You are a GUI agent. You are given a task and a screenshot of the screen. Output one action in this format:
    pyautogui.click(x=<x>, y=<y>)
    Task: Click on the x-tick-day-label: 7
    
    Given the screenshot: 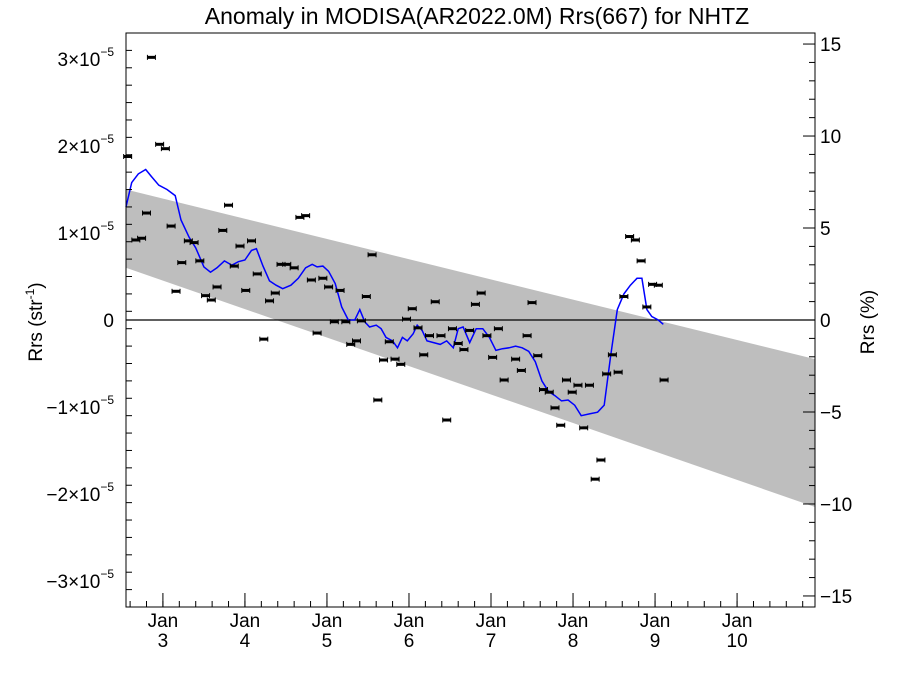 What is the action you would take?
    pyautogui.click(x=491, y=641)
    